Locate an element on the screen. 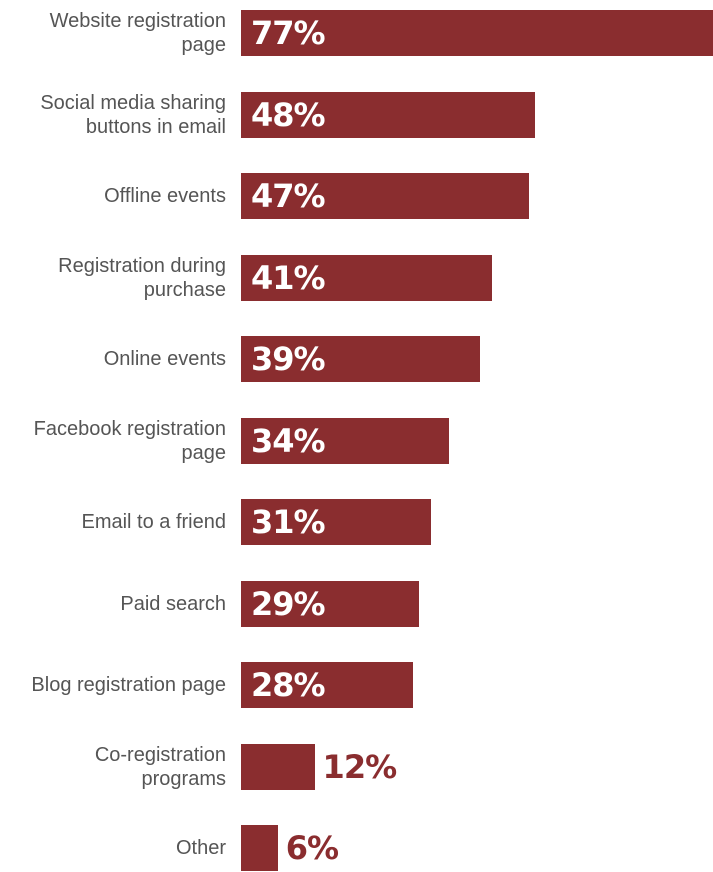  category-label: Social media sharing buttons in email is located at coordinates (113, 115).